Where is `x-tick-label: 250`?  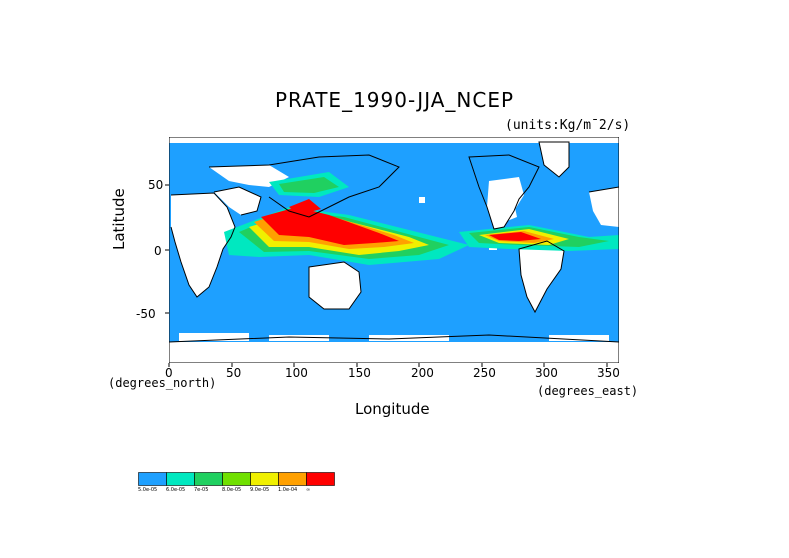
x-tick-label: 250 is located at coordinates (484, 373).